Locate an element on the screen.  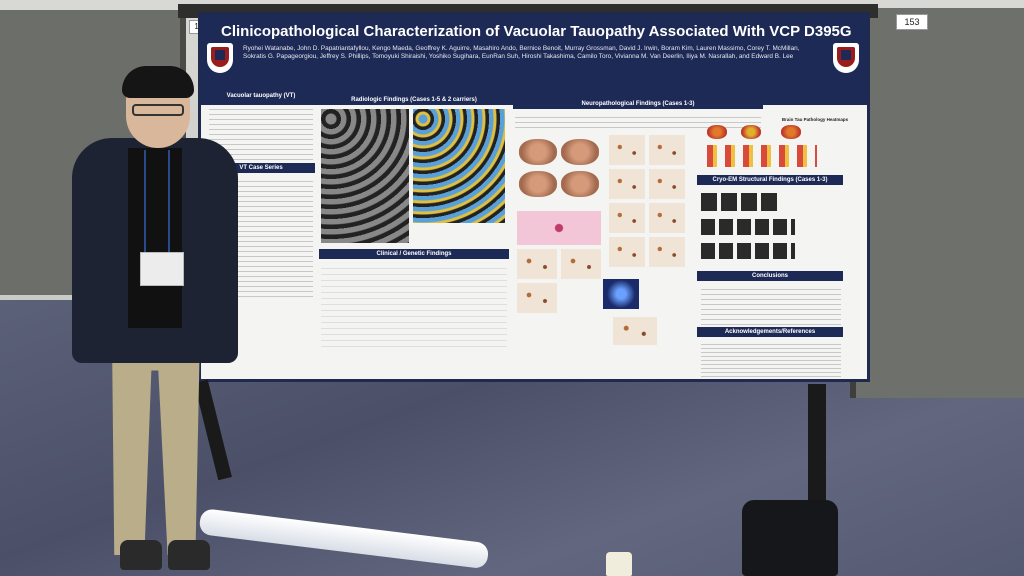
backpack is located at coordinates (790, 538).